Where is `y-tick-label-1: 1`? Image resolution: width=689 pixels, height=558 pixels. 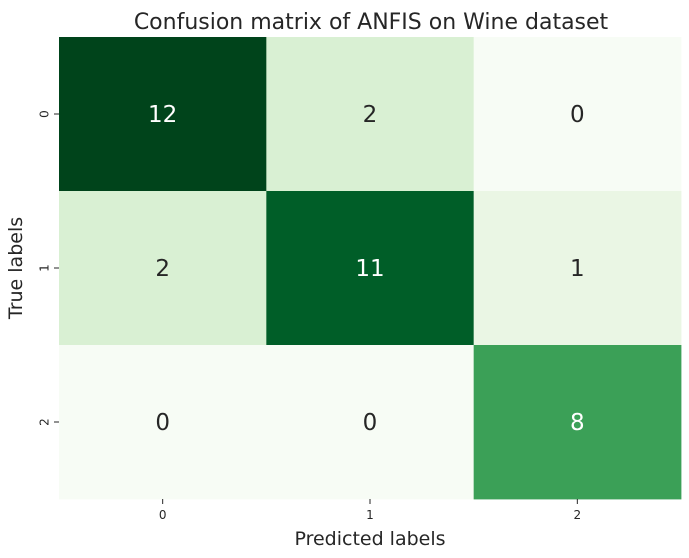 y-tick-label-1: 1 is located at coordinates (45, 268).